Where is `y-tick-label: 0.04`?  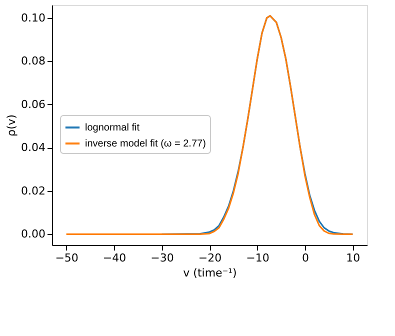
y-tick-label: 0.04 is located at coordinates (33, 147).